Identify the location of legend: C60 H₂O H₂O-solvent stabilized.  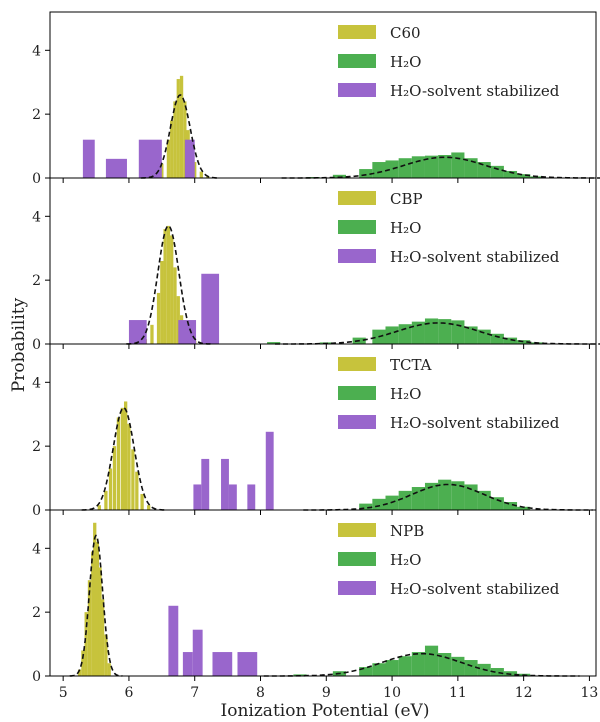
(449, 62).